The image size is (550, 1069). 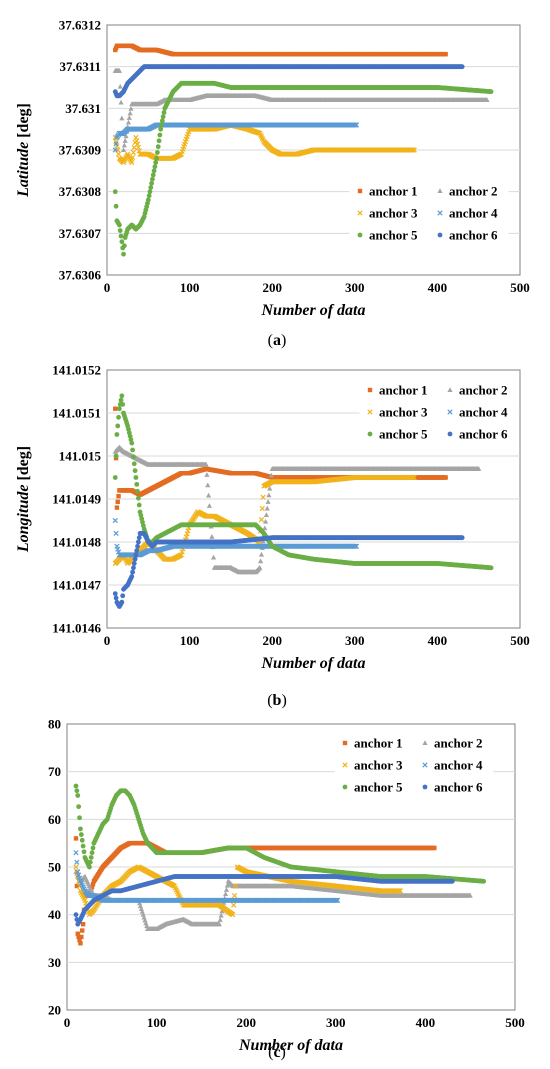 What do you see at coordinates (23, 150) in the screenshot?
I see `y-axis-title: Latitude [deg]` at bounding box center [23, 150].